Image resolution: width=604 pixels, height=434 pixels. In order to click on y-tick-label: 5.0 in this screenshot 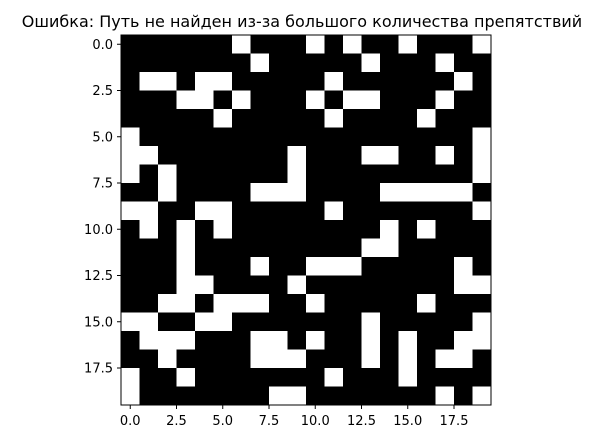, I will do `click(102, 137)`.